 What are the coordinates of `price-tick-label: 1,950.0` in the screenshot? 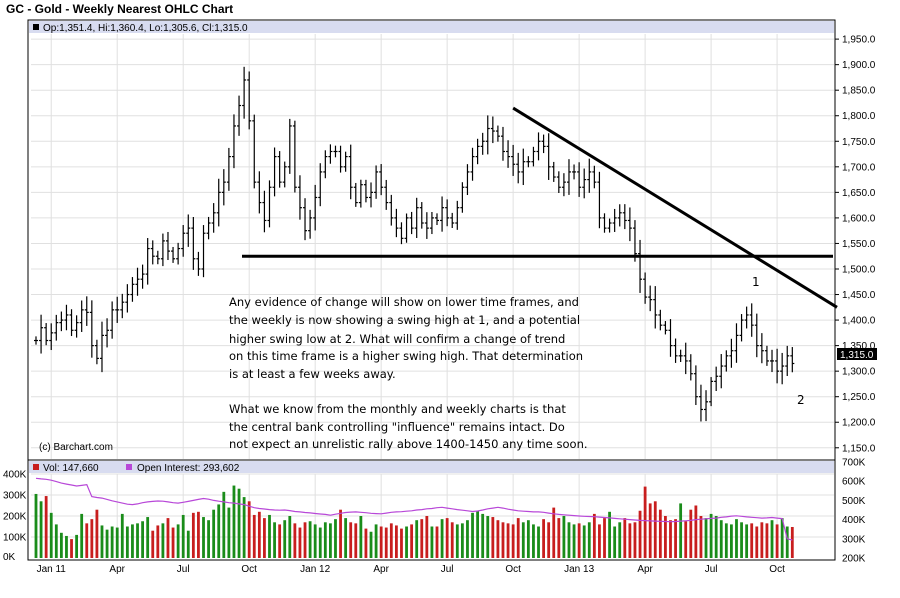 It's located at (859, 40).